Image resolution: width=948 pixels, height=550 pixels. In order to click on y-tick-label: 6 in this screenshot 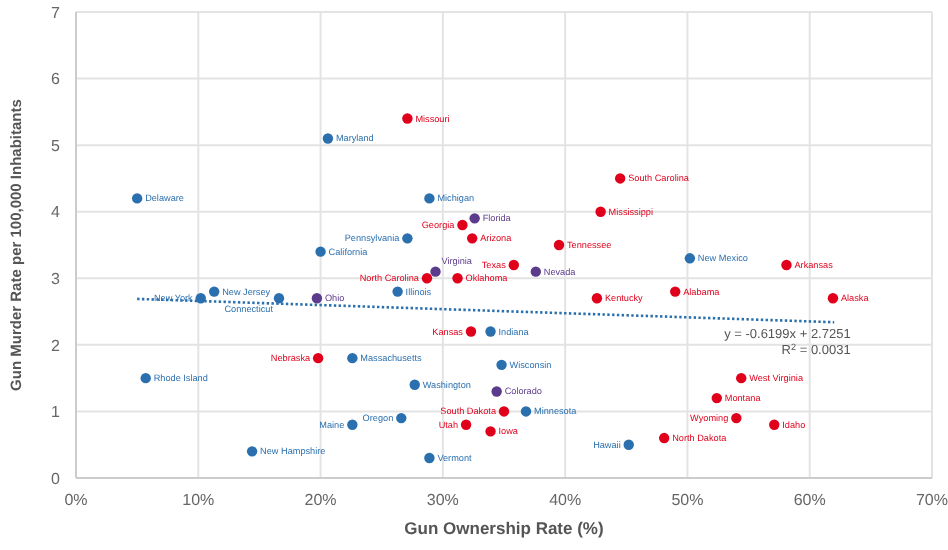, I will do `click(56, 79)`.